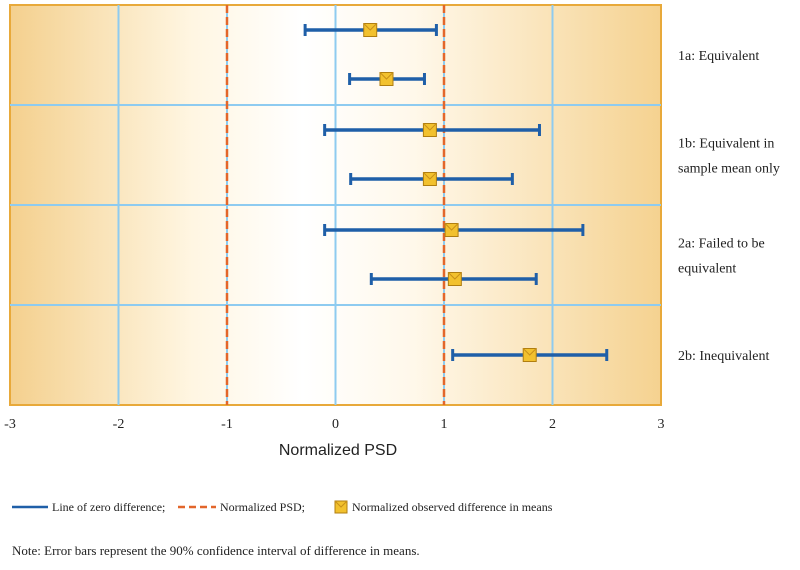 The width and height of the screenshot is (800, 570). Describe the element at coordinates (552, 424) in the screenshot. I see `x-tick-label: 2` at that location.